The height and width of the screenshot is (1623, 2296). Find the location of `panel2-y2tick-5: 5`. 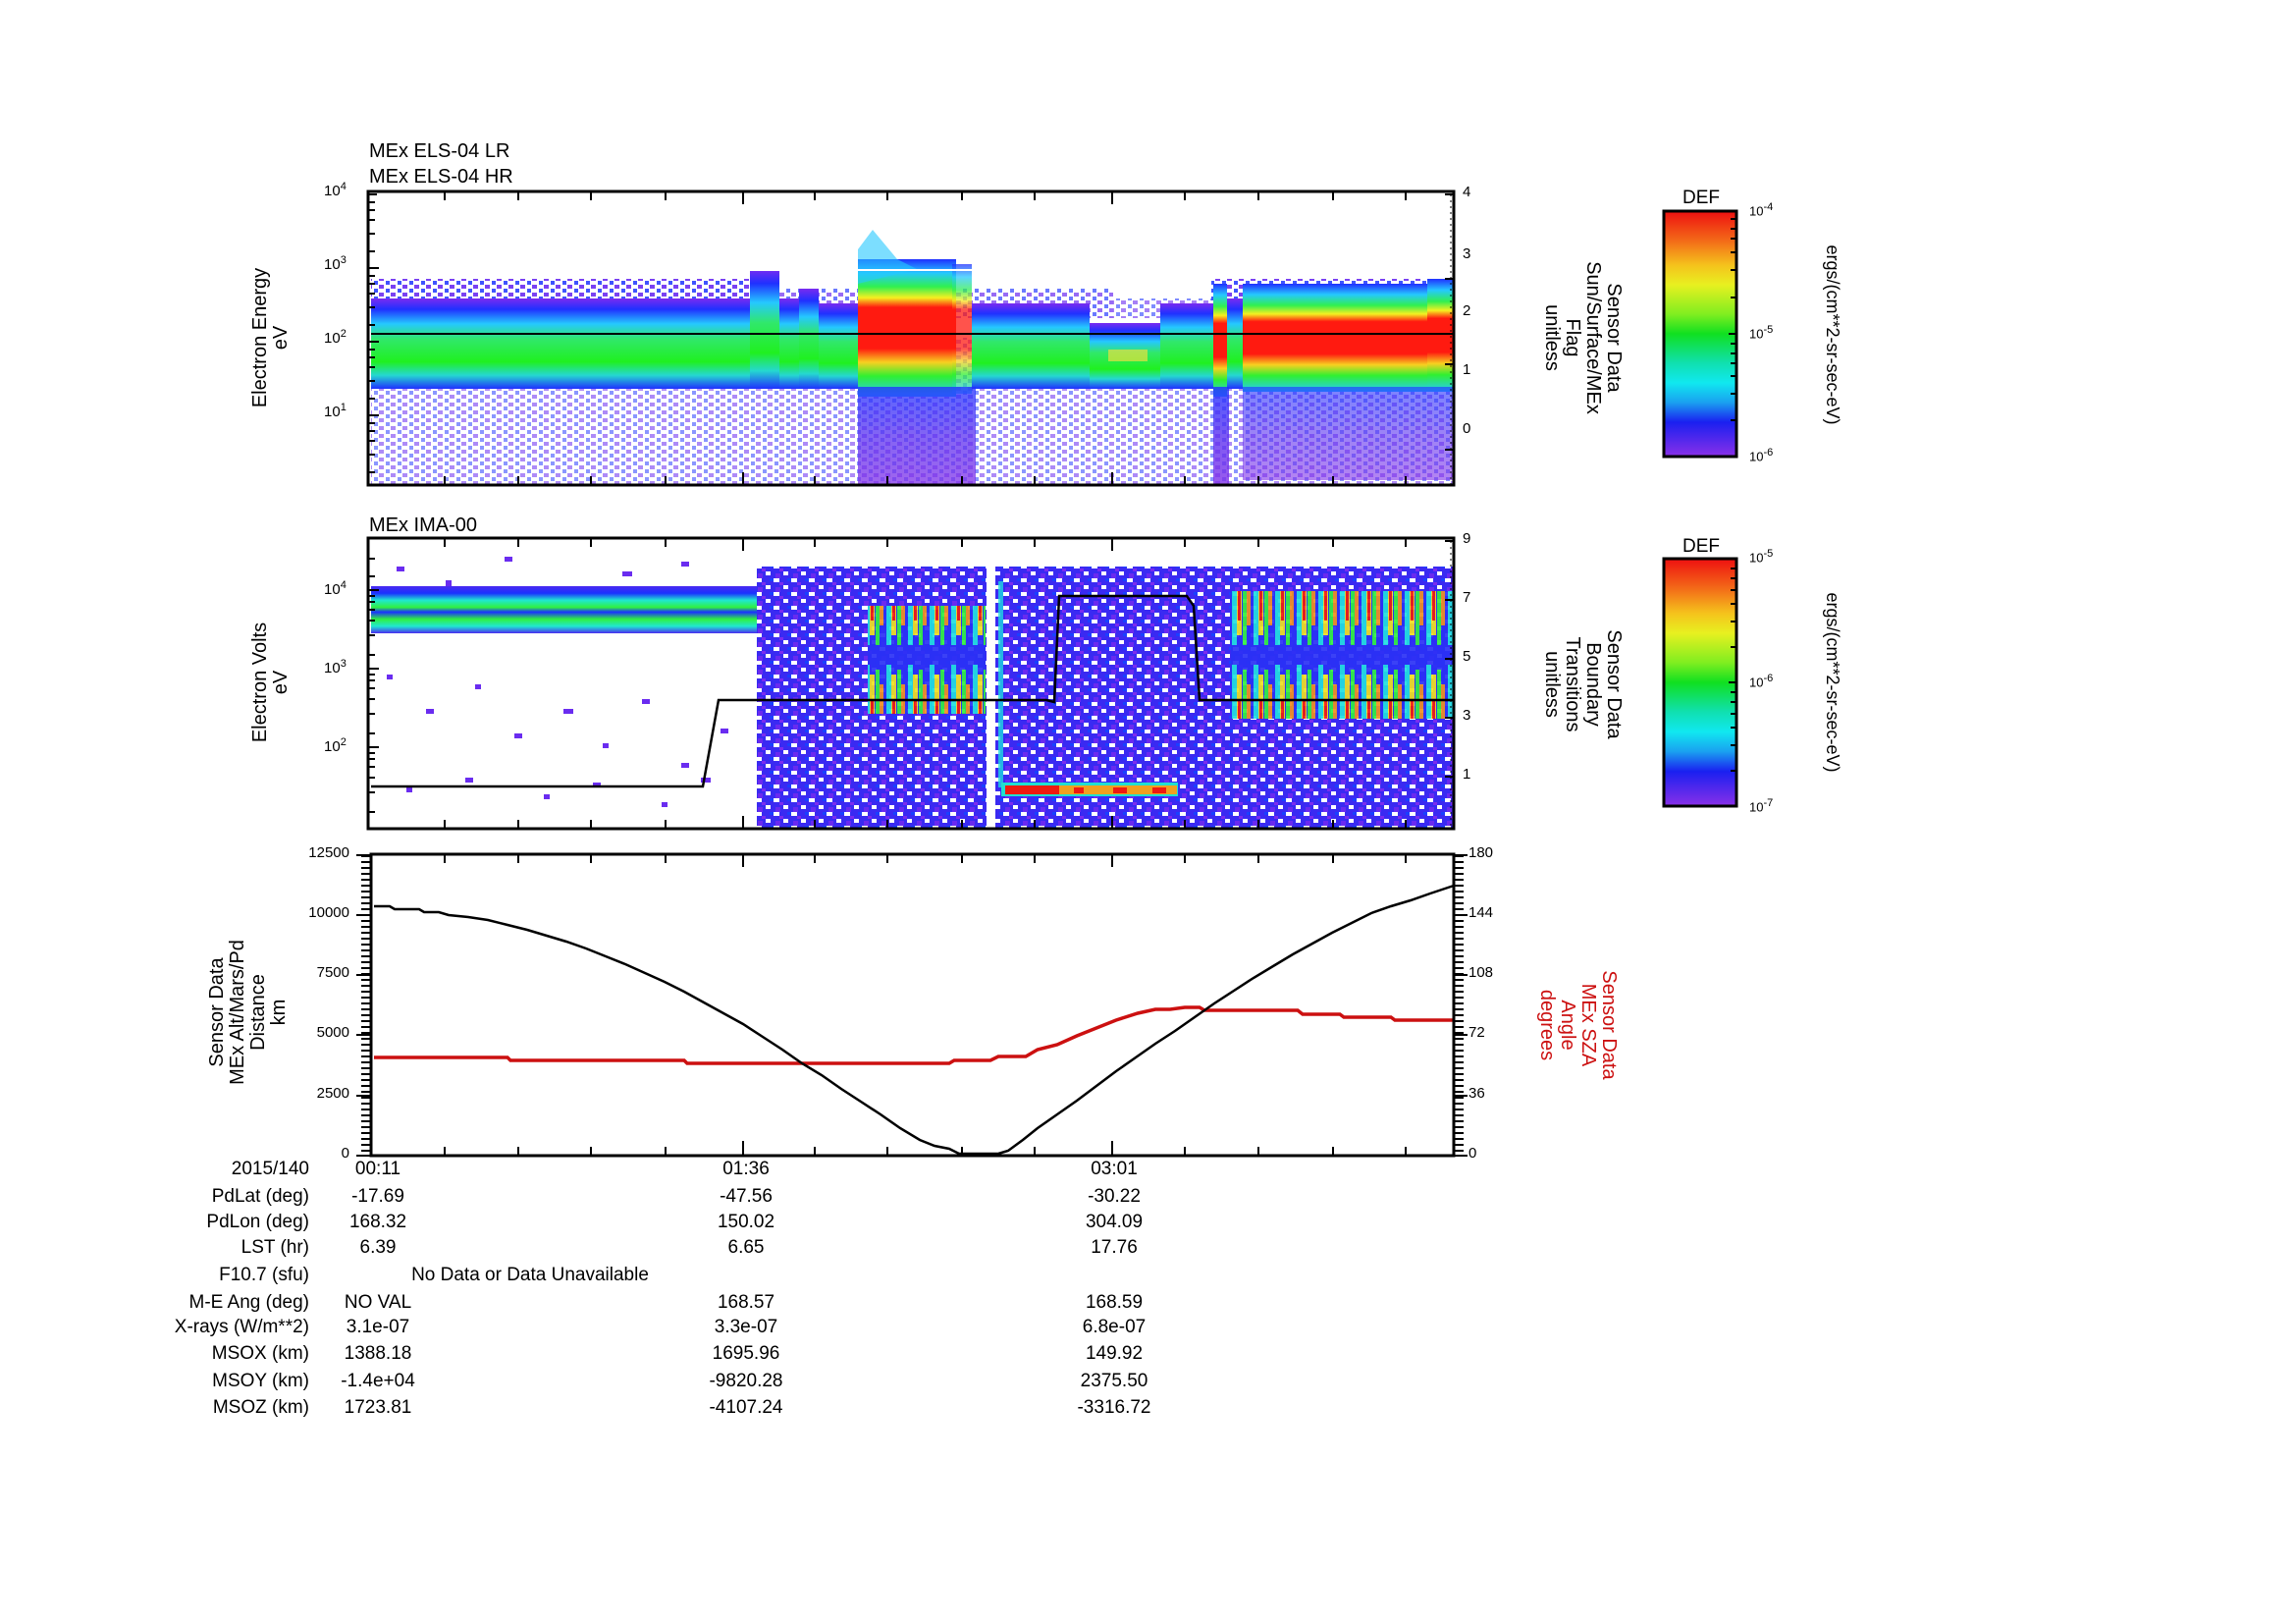

panel2-y2tick-5: 5 is located at coordinates (1467, 656).